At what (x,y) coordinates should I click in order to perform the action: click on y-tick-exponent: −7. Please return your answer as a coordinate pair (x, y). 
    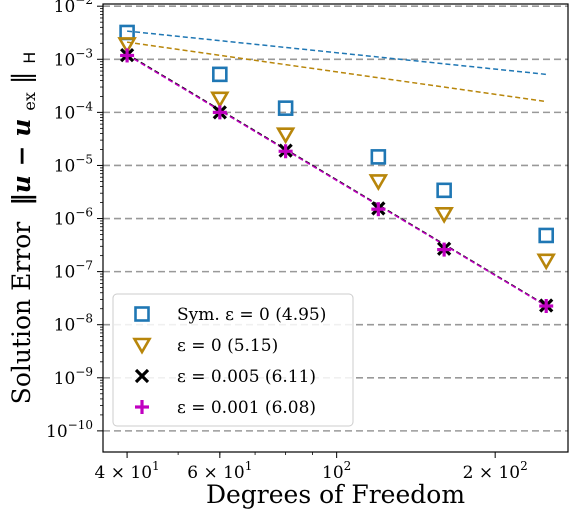
    Looking at the image, I should click on (84, 266).